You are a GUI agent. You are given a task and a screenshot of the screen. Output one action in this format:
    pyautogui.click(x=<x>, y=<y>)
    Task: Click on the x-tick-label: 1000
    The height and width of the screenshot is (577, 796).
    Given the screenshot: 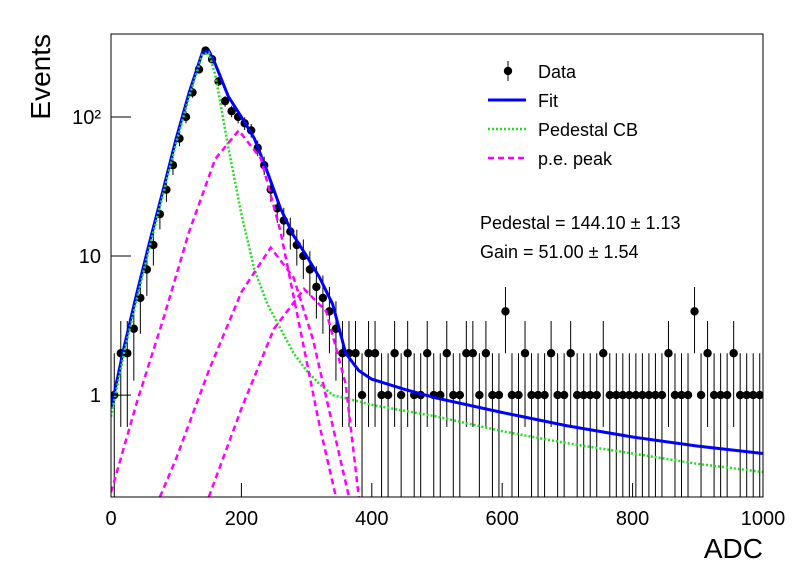 What is the action you would take?
    pyautogui.click(x=763, y=519)
    